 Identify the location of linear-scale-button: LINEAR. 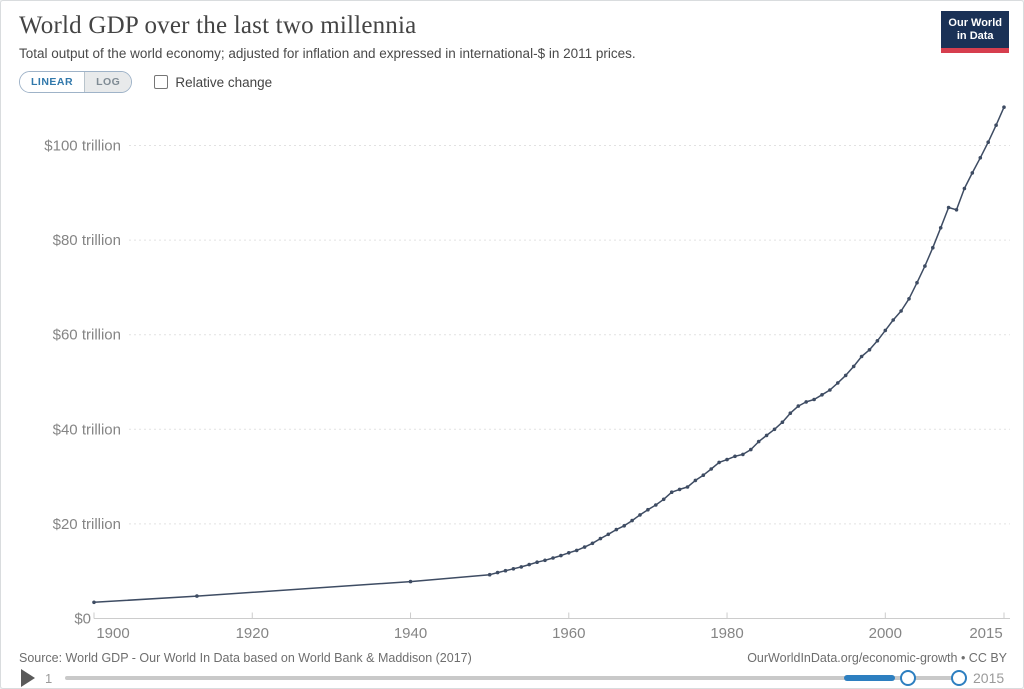
(53, 82).